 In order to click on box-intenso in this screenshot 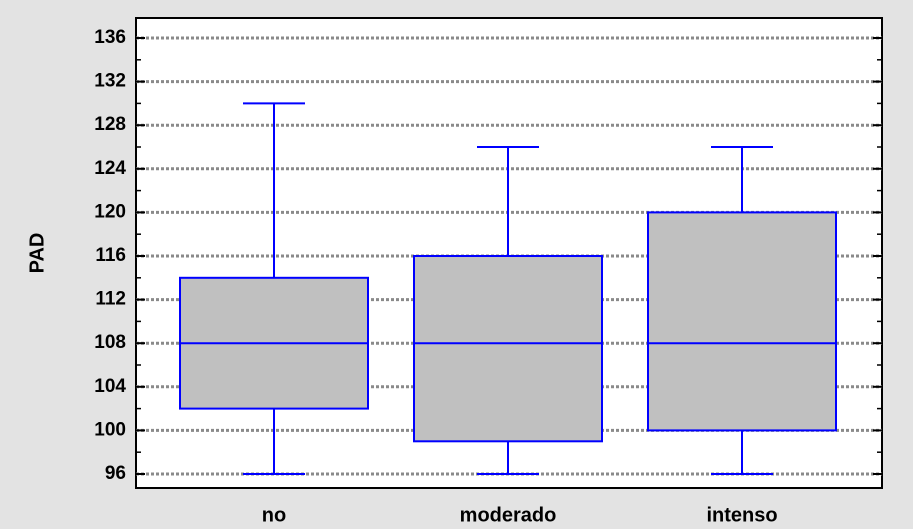, I will do `click(742, 310)`.